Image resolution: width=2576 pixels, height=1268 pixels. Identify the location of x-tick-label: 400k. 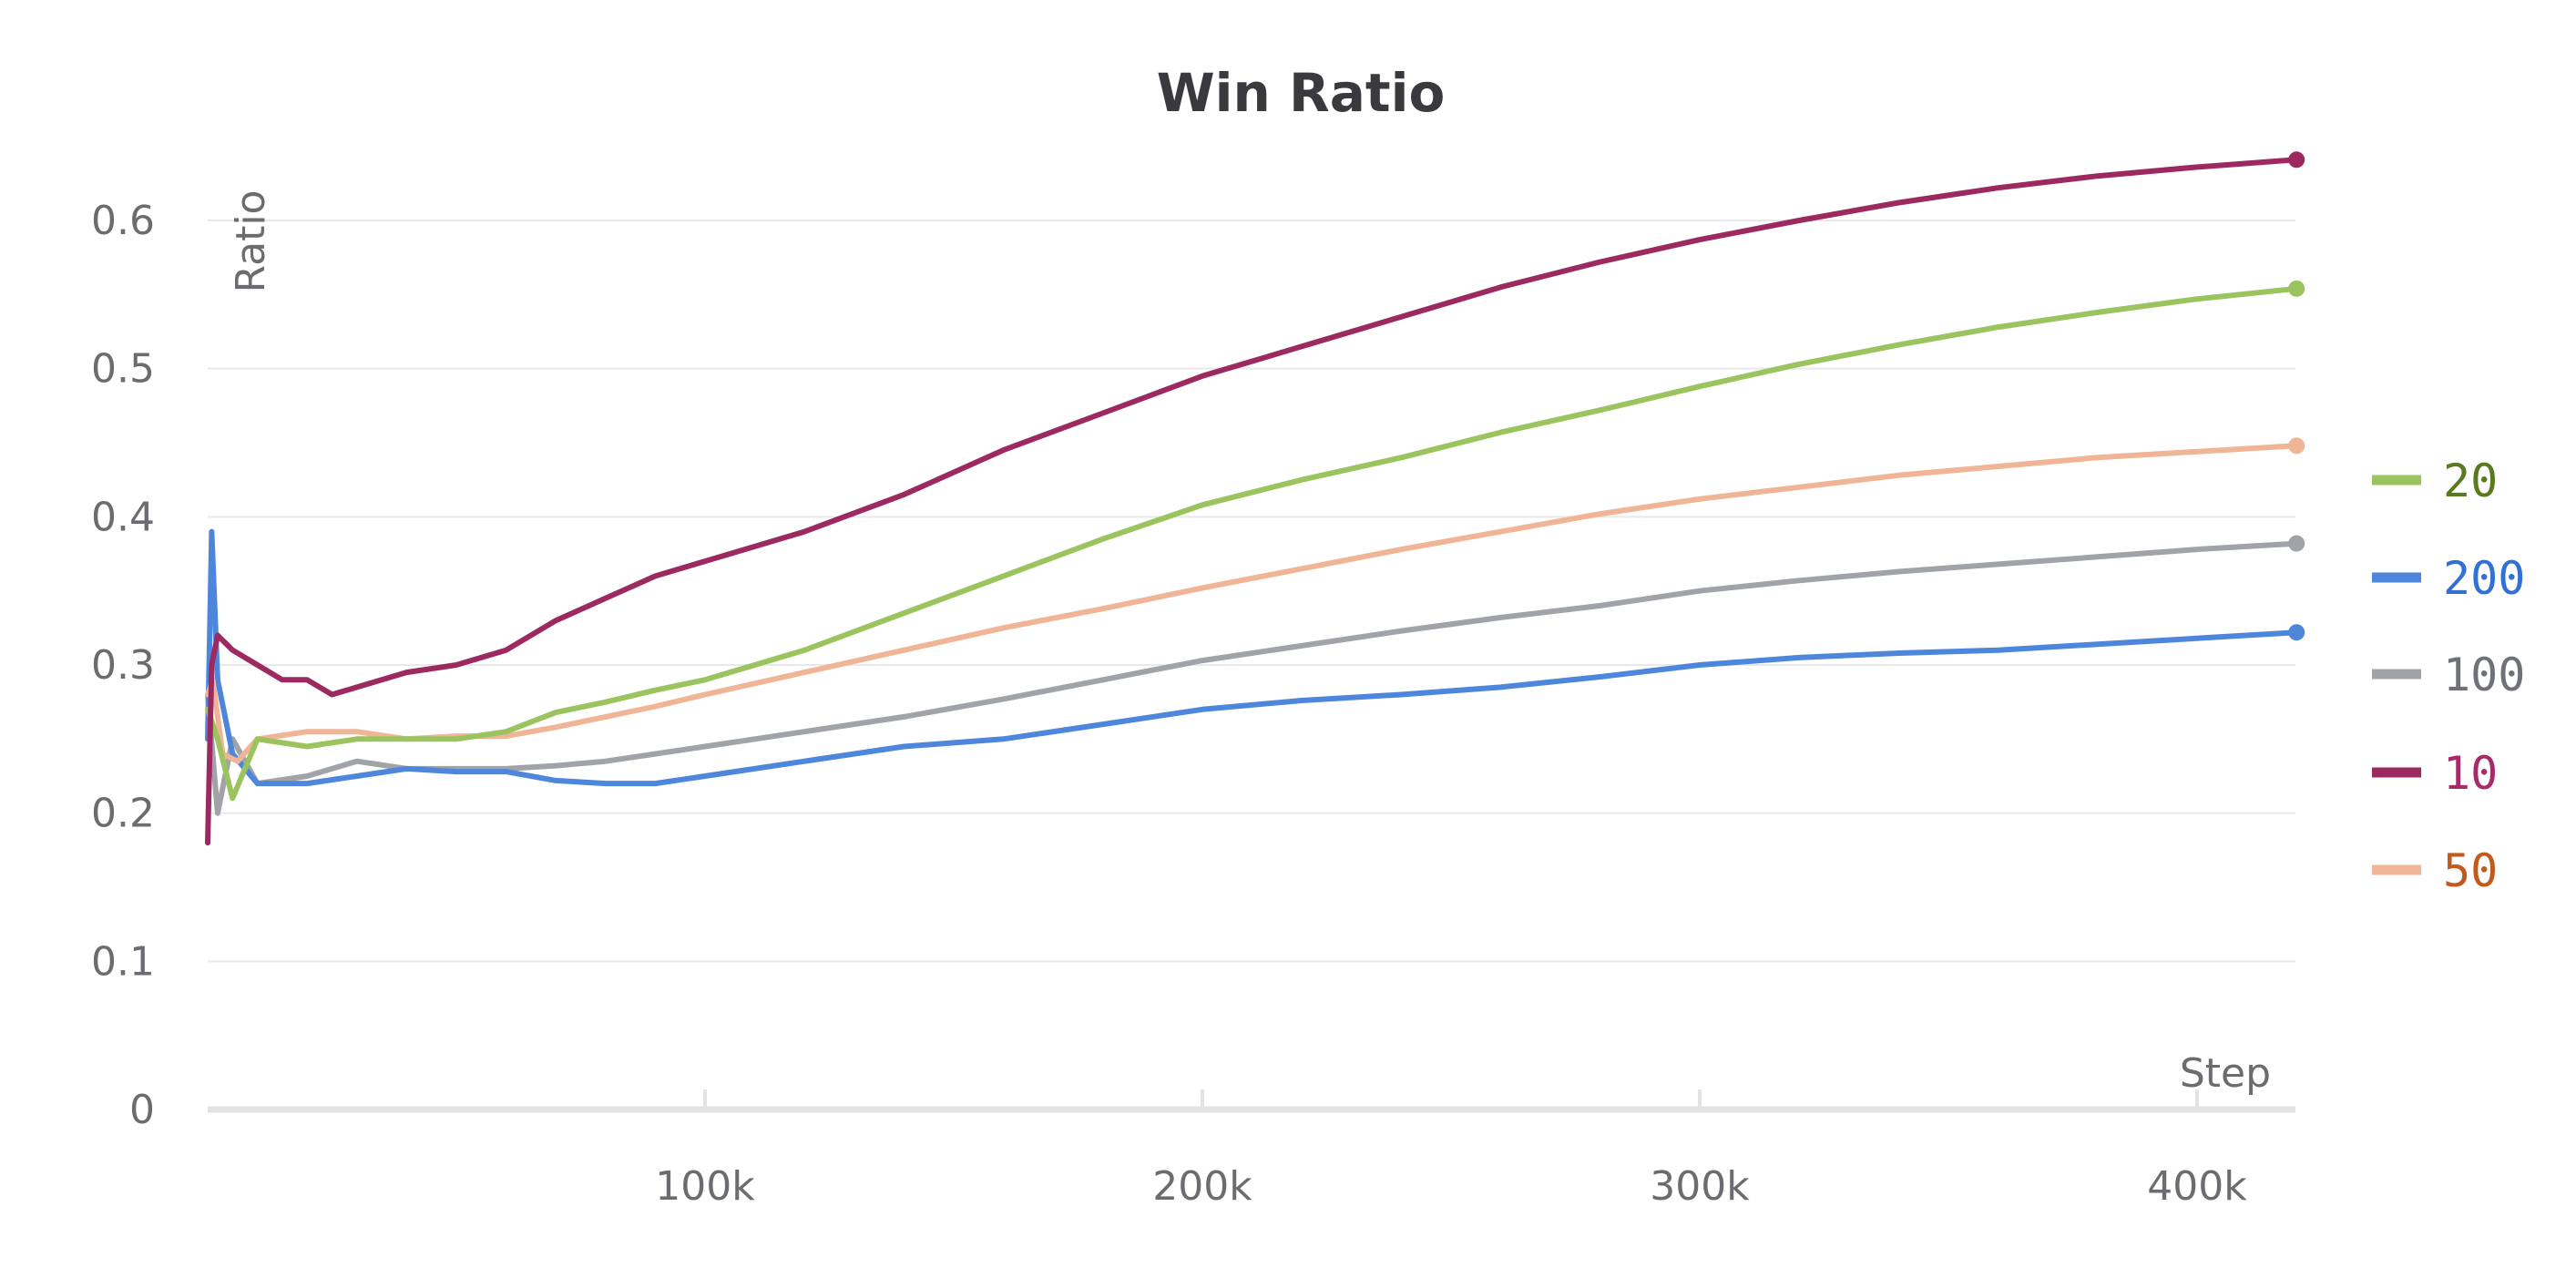
(2197, 1187).